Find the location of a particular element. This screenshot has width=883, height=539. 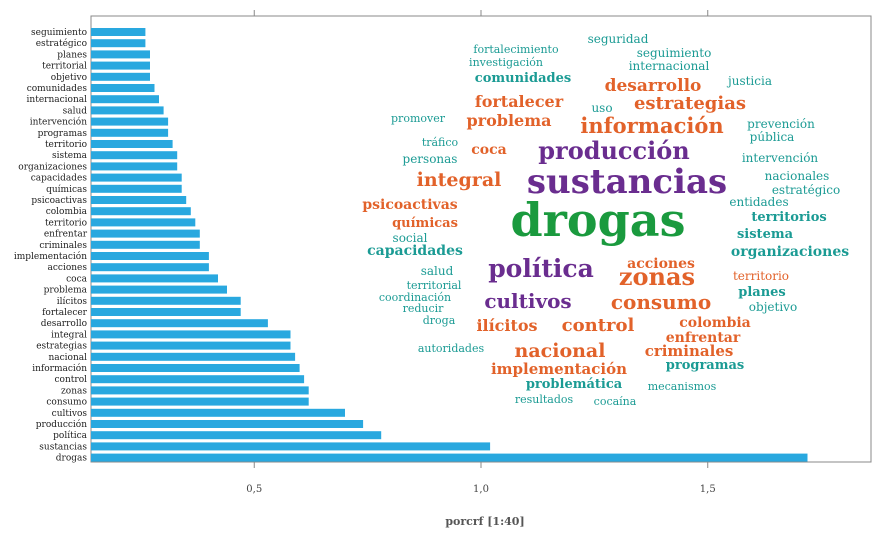

cloud-word: zonas is located at coordinates (657, 276).